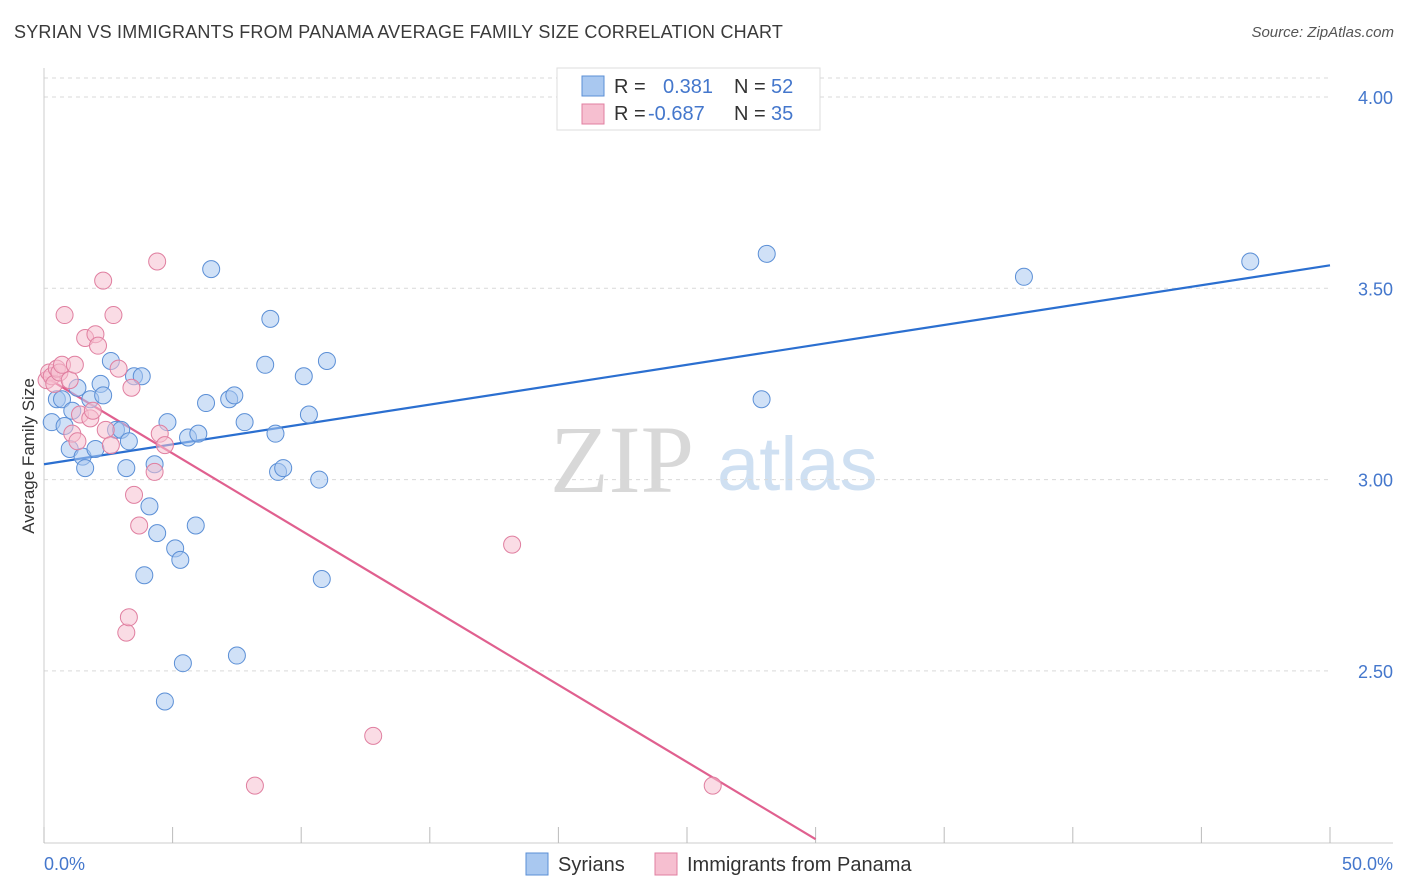  What do you see at coordinates (1367, 864) in the screenshot?
I see `x-tick-label-max: 50.0%` at bounding box center [1367, 864].